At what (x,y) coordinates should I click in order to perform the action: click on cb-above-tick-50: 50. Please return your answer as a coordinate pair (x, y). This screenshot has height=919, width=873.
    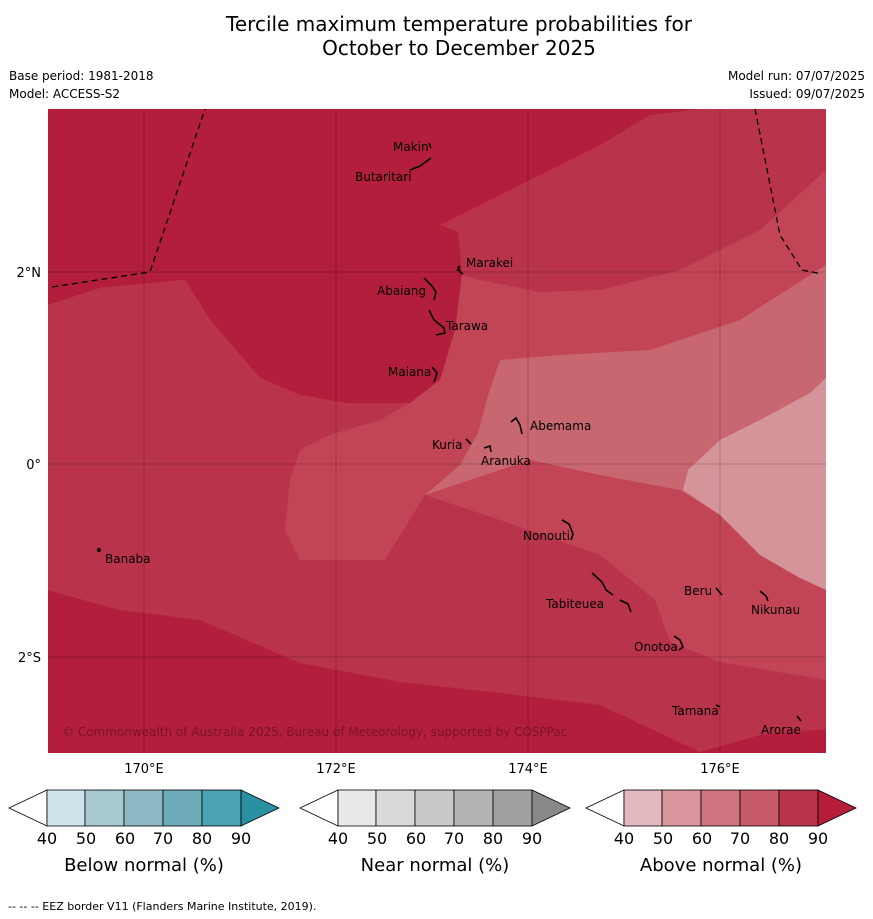
    Looking at the image, I should click on (663, 838).